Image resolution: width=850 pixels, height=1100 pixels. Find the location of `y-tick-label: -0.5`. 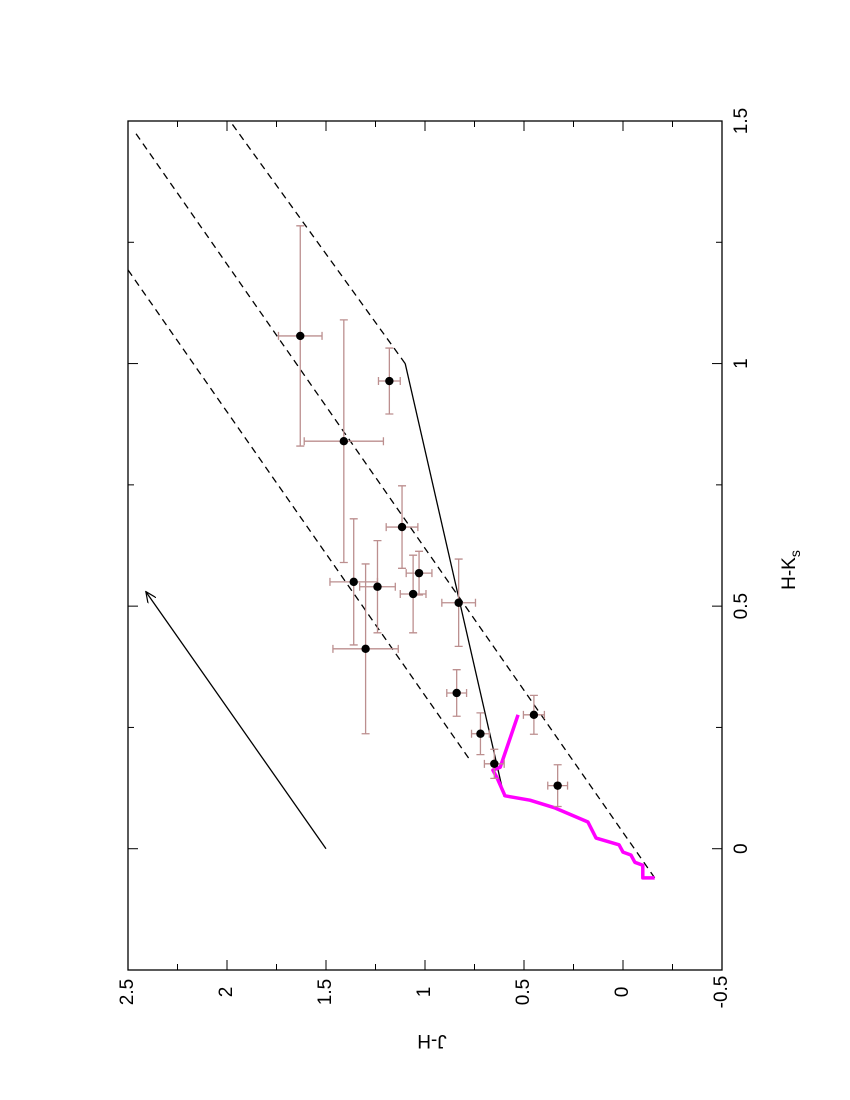

y-tick-label: -0.5 is located at coordinates (721, 992).